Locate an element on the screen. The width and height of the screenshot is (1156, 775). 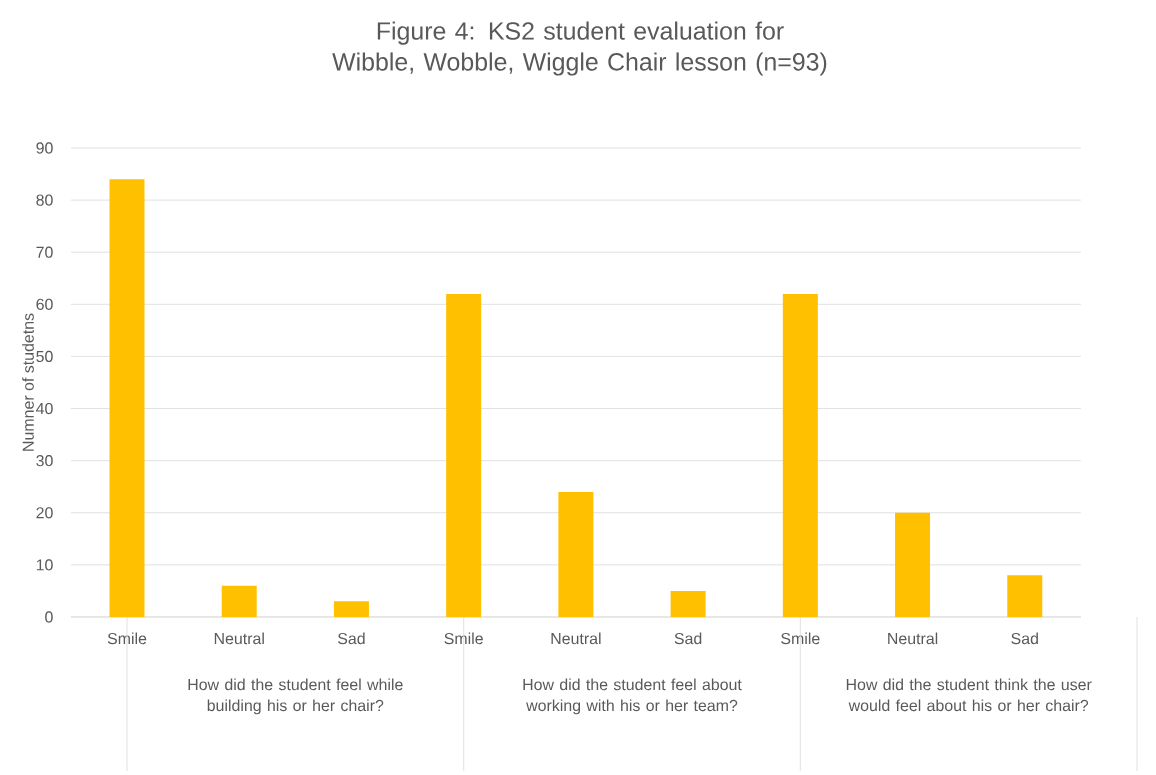
y-tick-label: 40 is located at coordinates (44, 408).